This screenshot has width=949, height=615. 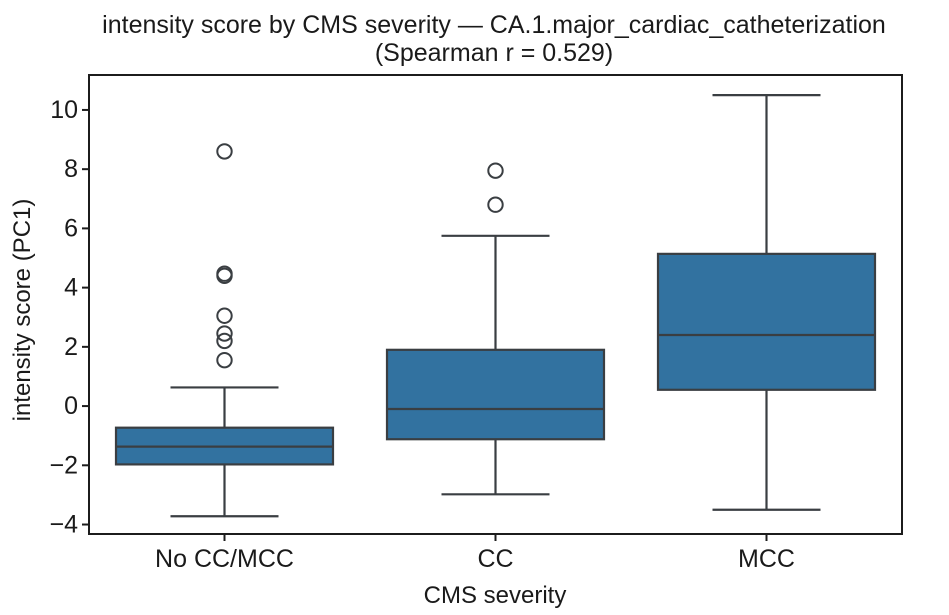 What do you see at coordinates (495, 329) in the screenshot?
I see `box-cc` at bounding box center [495, 329].